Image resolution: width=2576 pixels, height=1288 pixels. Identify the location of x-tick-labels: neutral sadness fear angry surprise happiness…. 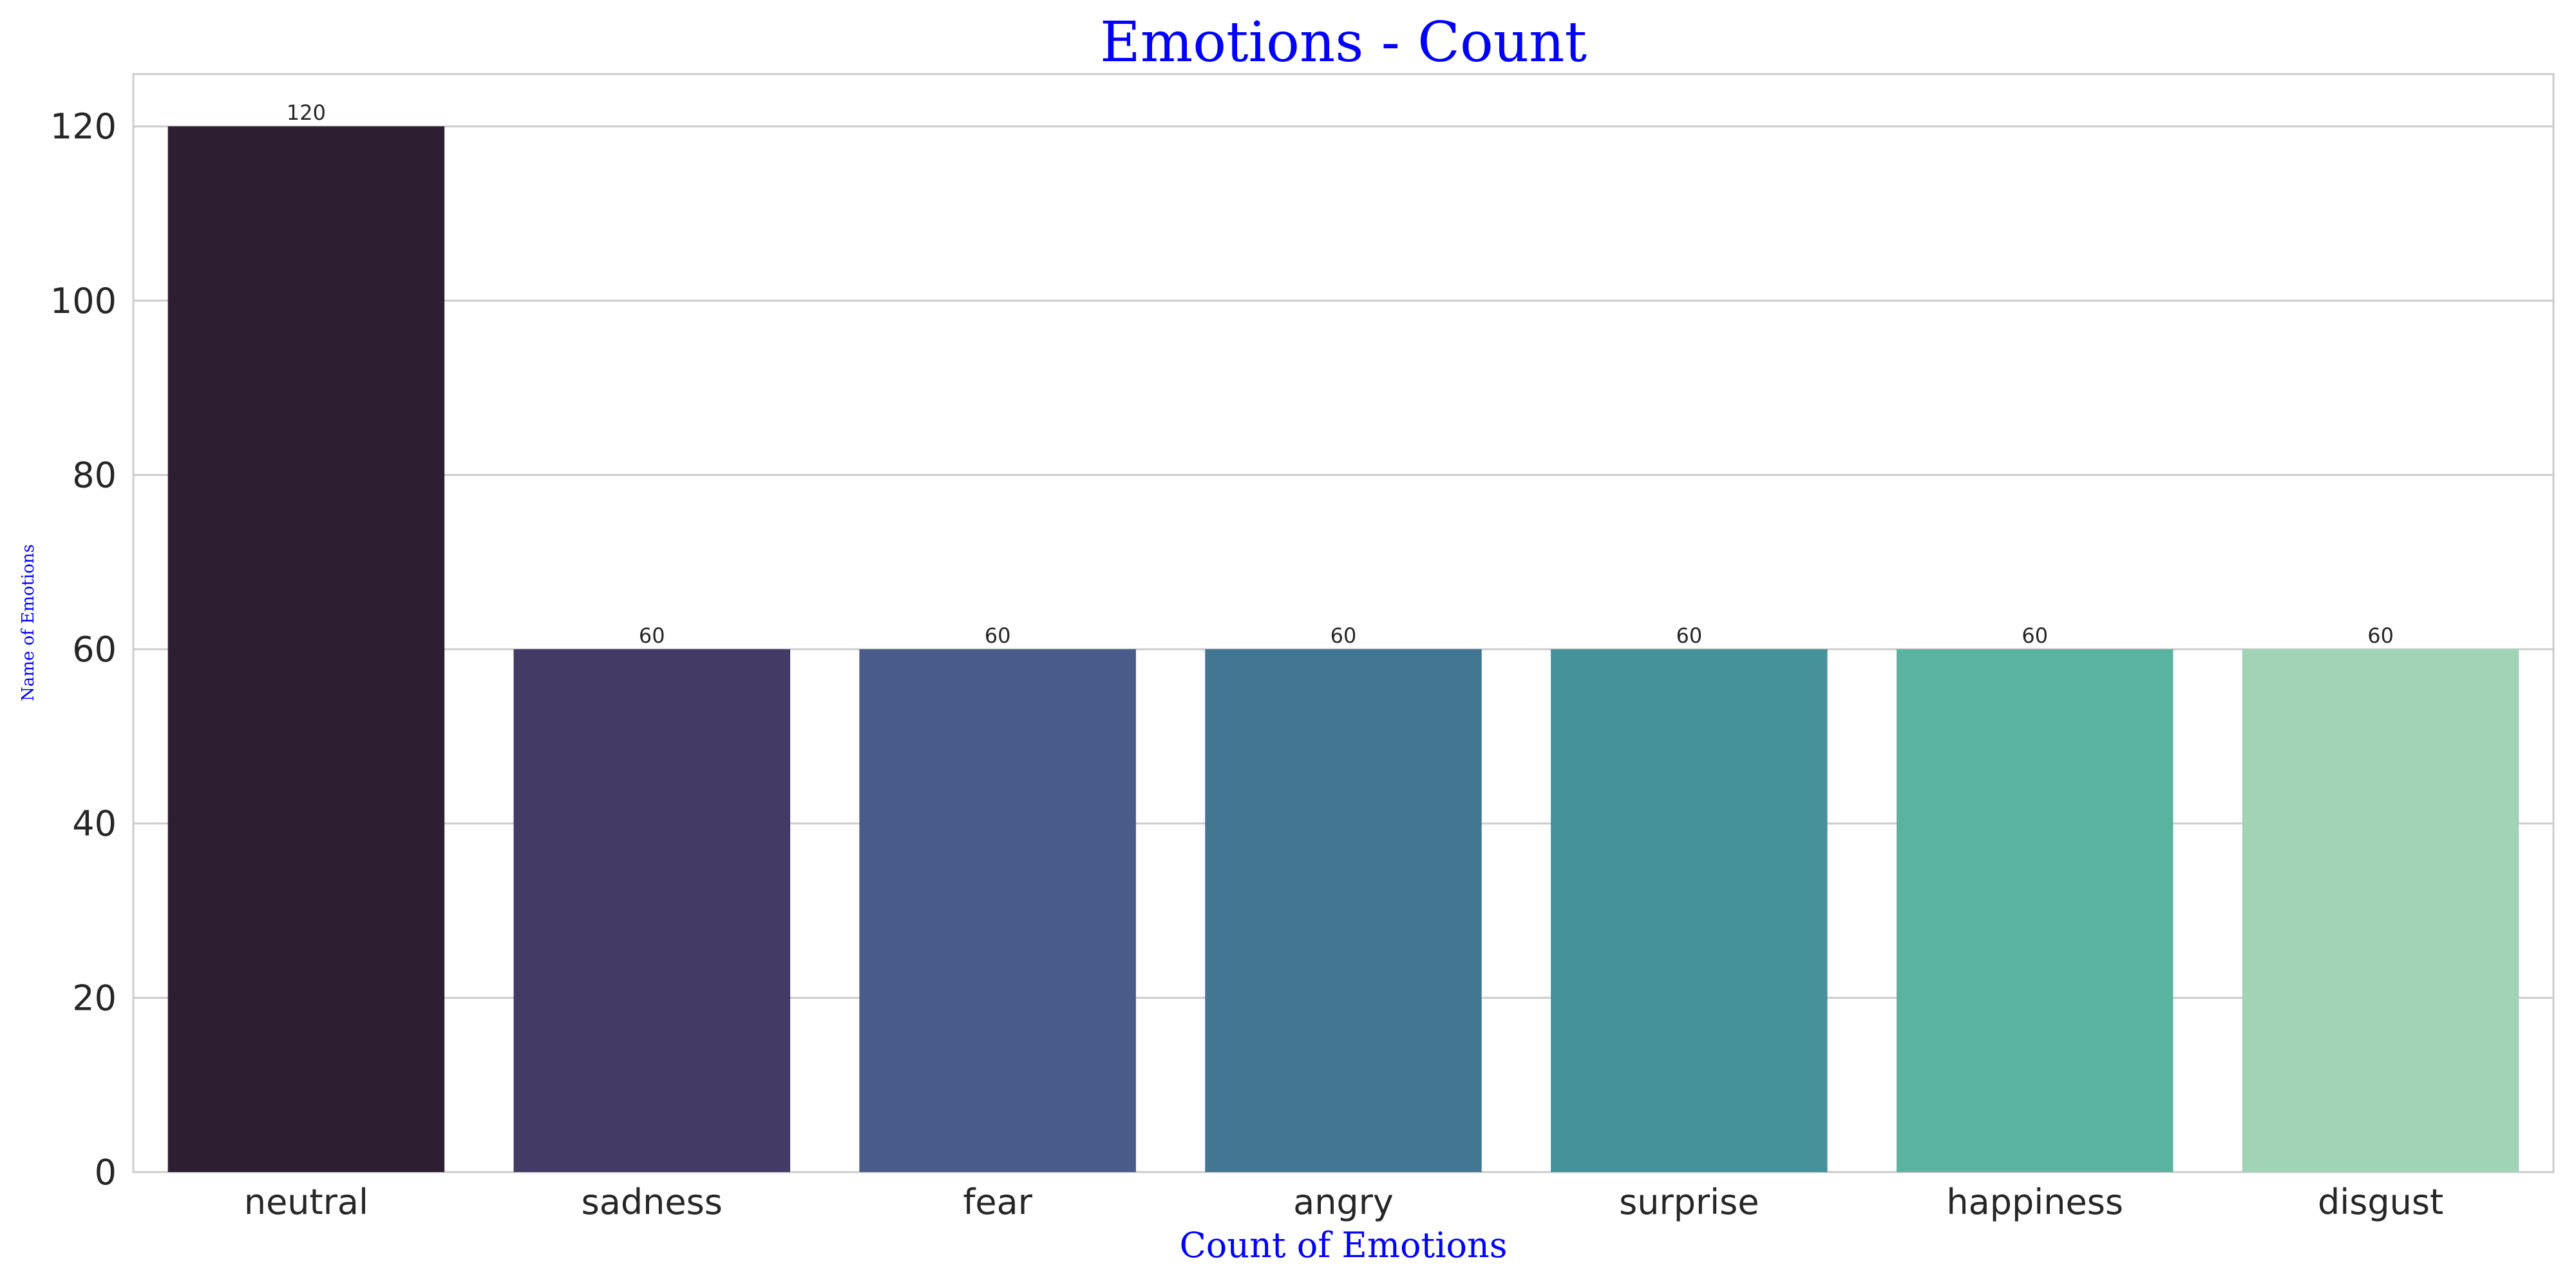
(1343, 1202).